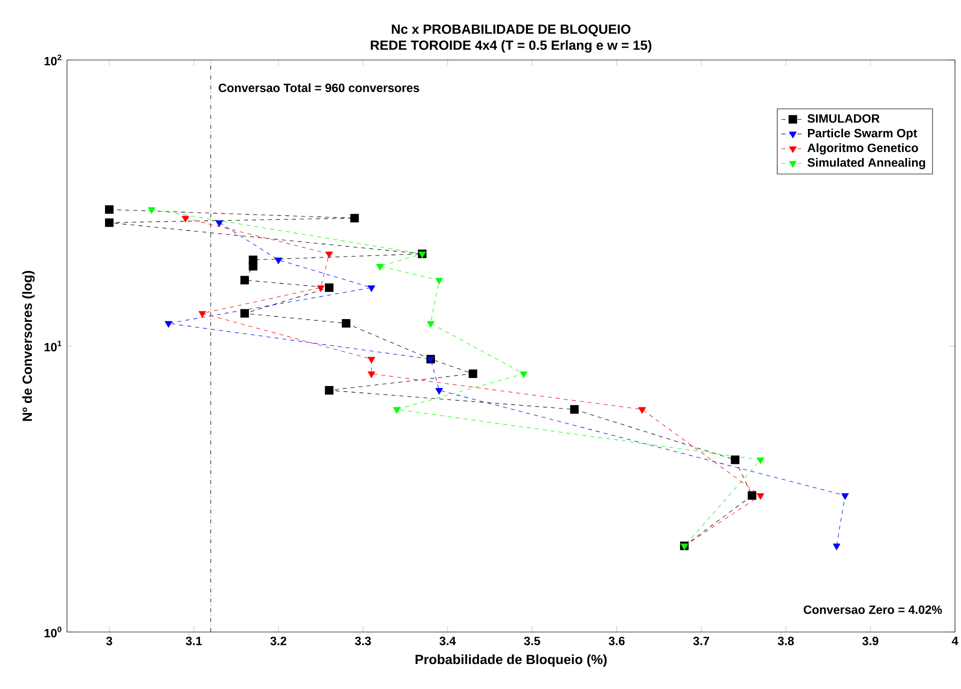 The width and height of the screenshot is (961, 689). Describe the element at coordinates (873, 609) in the screenshot. I see `annotation: Conversao Zero = 4.02%` at that location.